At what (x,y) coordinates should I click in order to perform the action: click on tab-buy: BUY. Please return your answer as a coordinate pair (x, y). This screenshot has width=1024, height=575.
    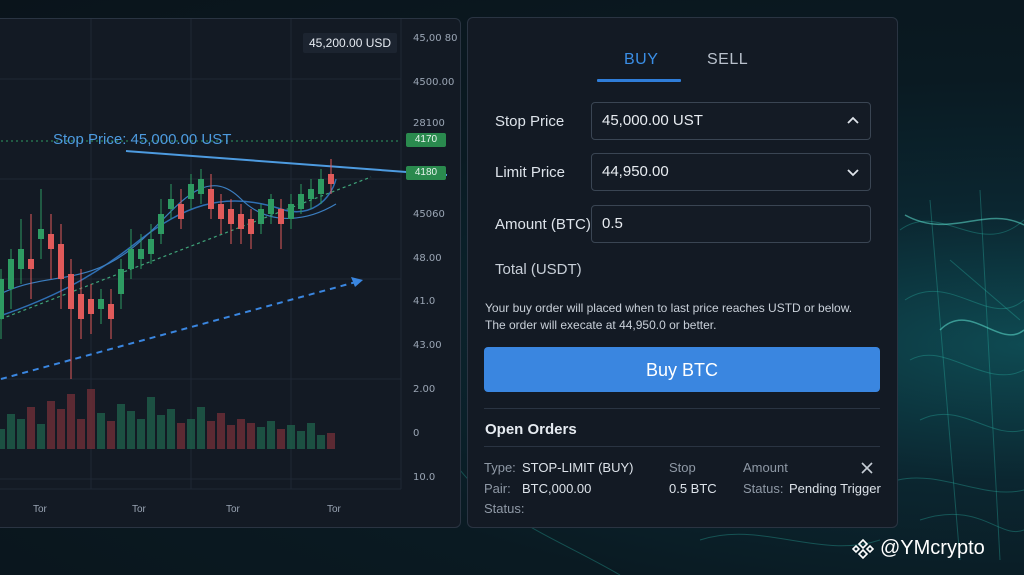
    Looking at the image, I should click on (641, 59).